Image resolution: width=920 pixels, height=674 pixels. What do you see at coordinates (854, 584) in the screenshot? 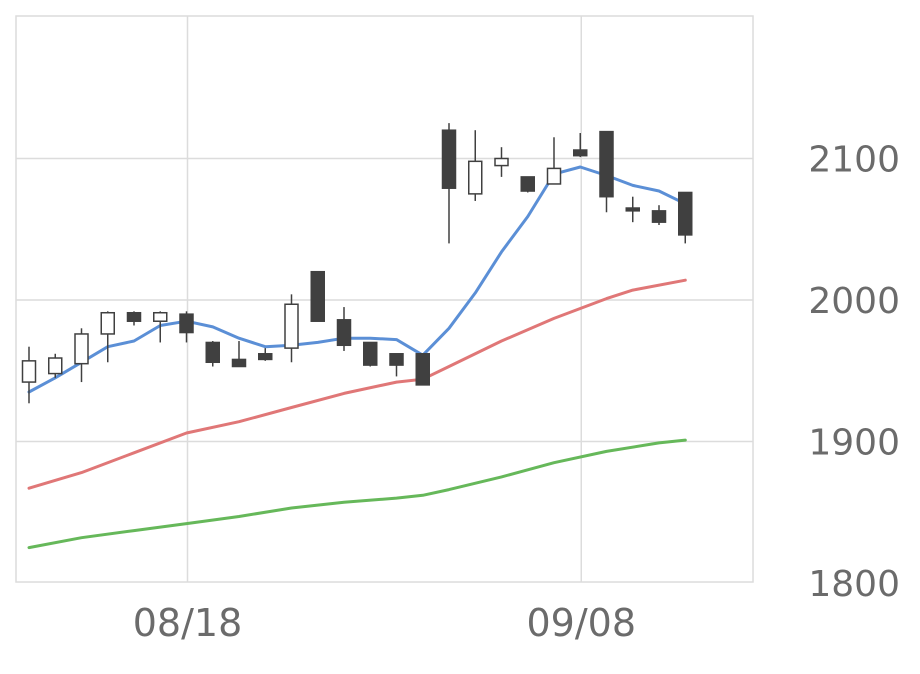
I see `y-tick-label: 1800` at bounding box center [854, 584].